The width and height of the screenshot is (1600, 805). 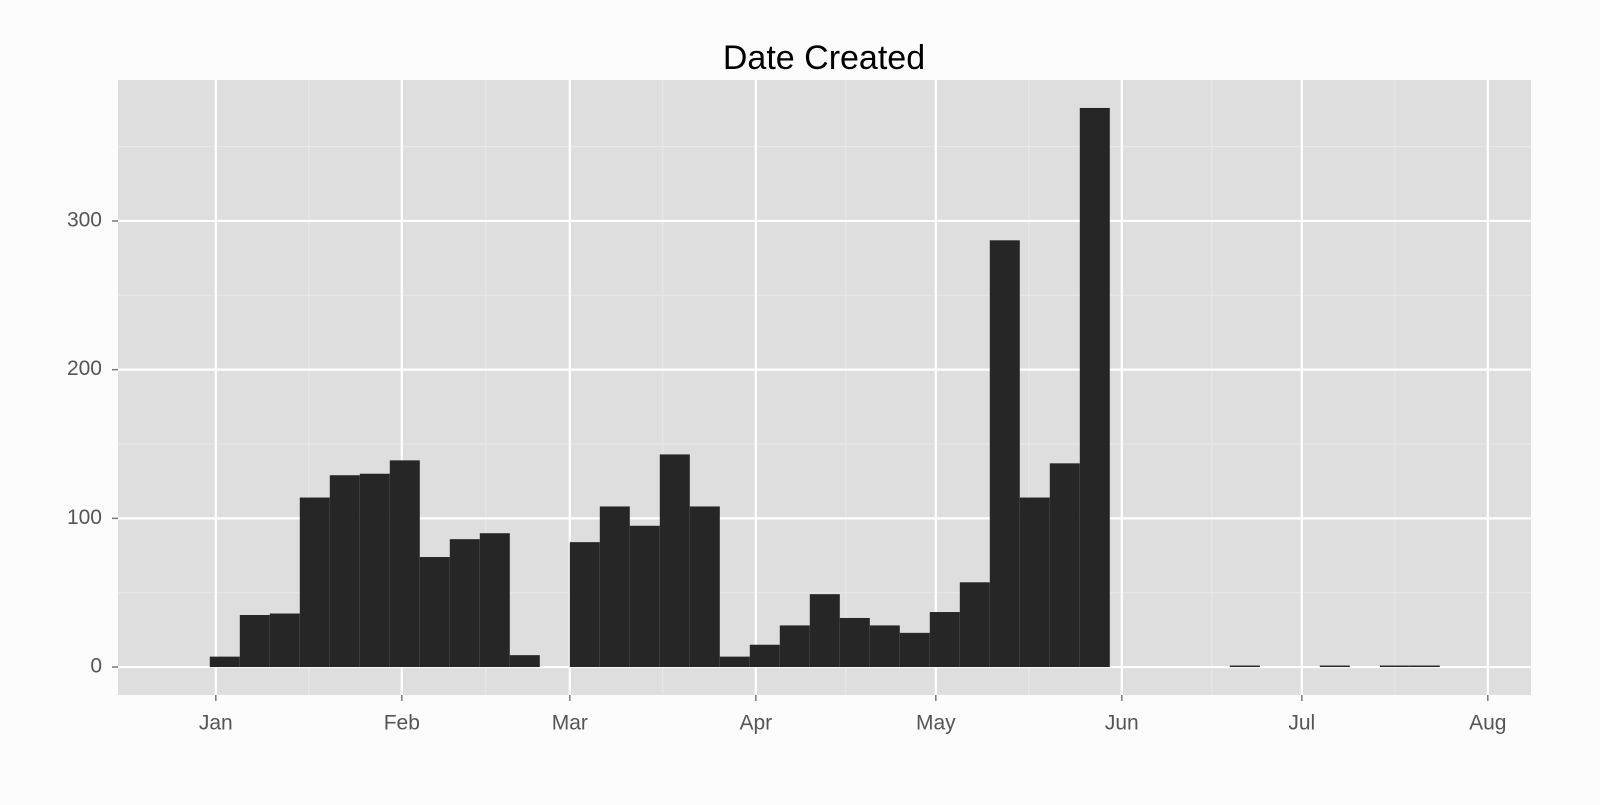 What do you see at coordinates (84, 517) in the screenshot?
I see `y-tick-label: 100` at bounding box center [84, 517].